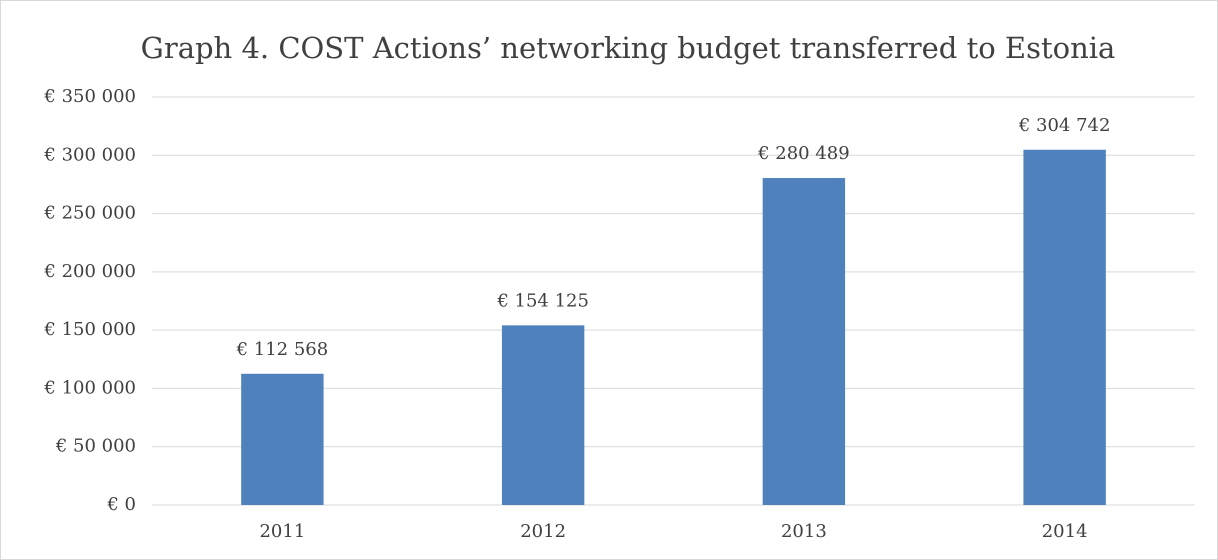 The height and width of the screenshot is (560, 1218). I want to click on x-tick-label: 2012, so click(543, 531).